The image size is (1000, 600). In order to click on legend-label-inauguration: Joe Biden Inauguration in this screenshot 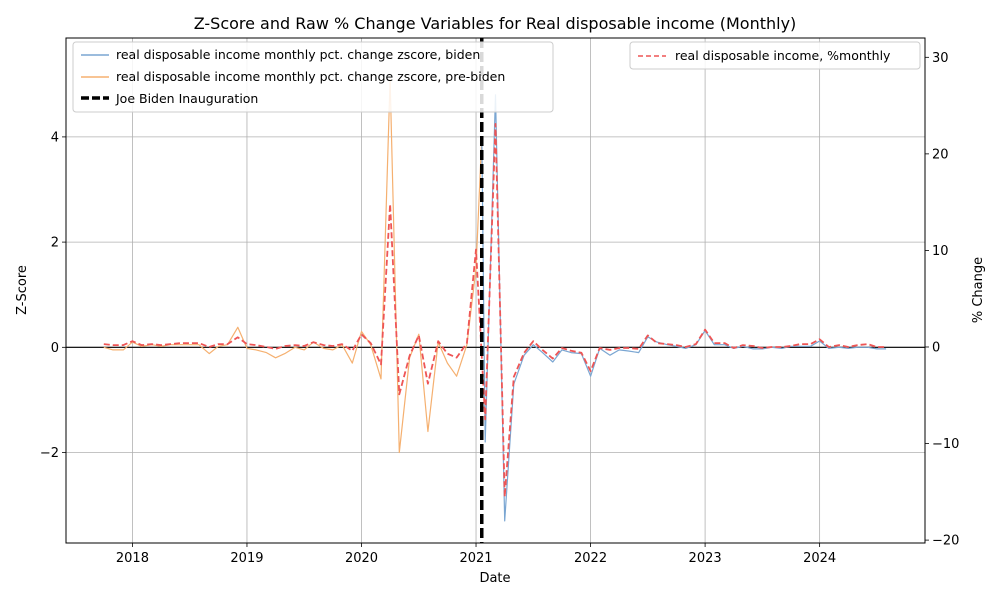, I will do `click(186, 98)`.